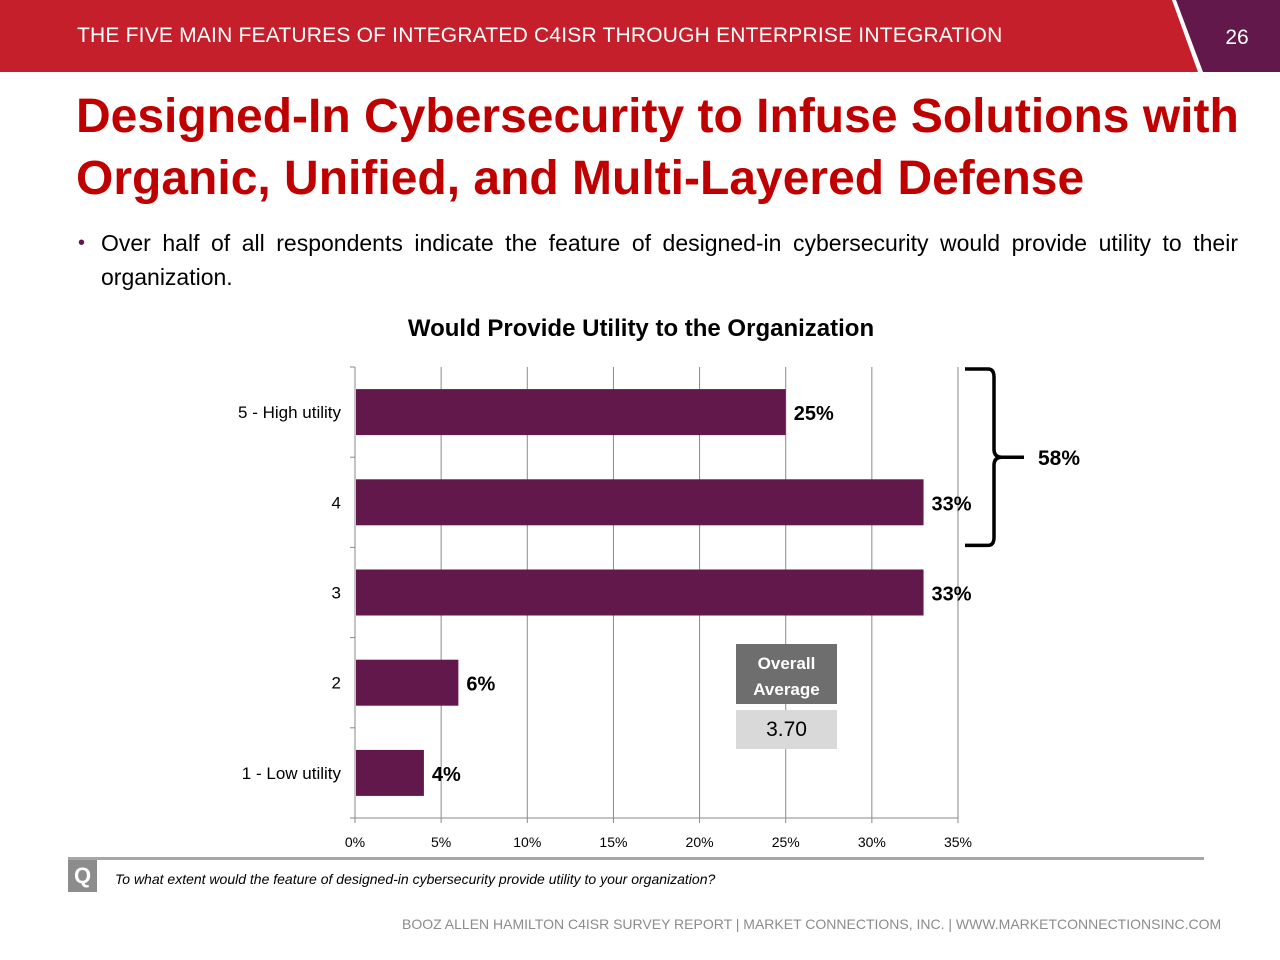 This screenshot has height=960, width=1280. Describe the element at coordinates (613, 842) in the screenshot. I see `x-tick-label: 15%` at that location.